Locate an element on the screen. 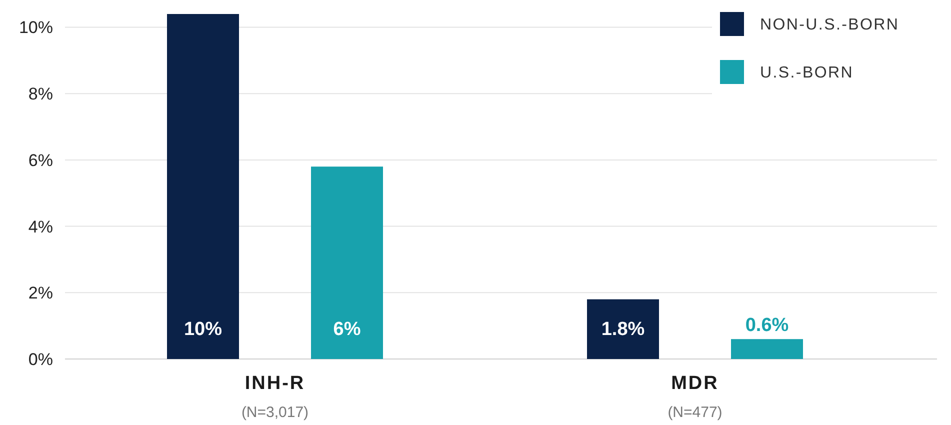 This screenshot has height=425, width=951. data-label: 1.8% is located at coordinates (623, 329).